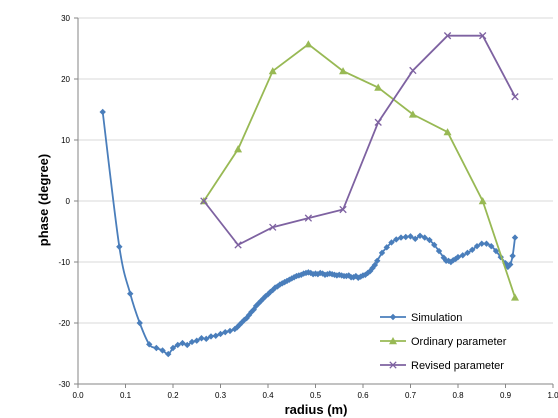  I want to click on x-tick-label: 1.0, so click(552, 395).